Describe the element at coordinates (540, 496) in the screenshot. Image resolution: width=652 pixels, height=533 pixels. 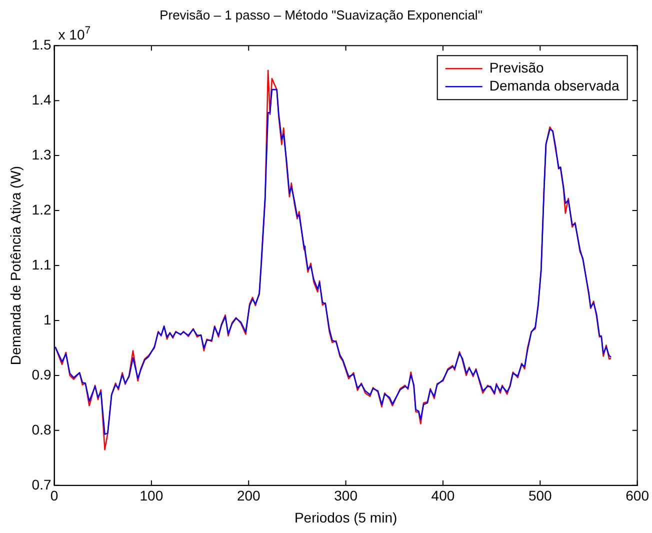
I see `x-tick-label: 500` at that location.